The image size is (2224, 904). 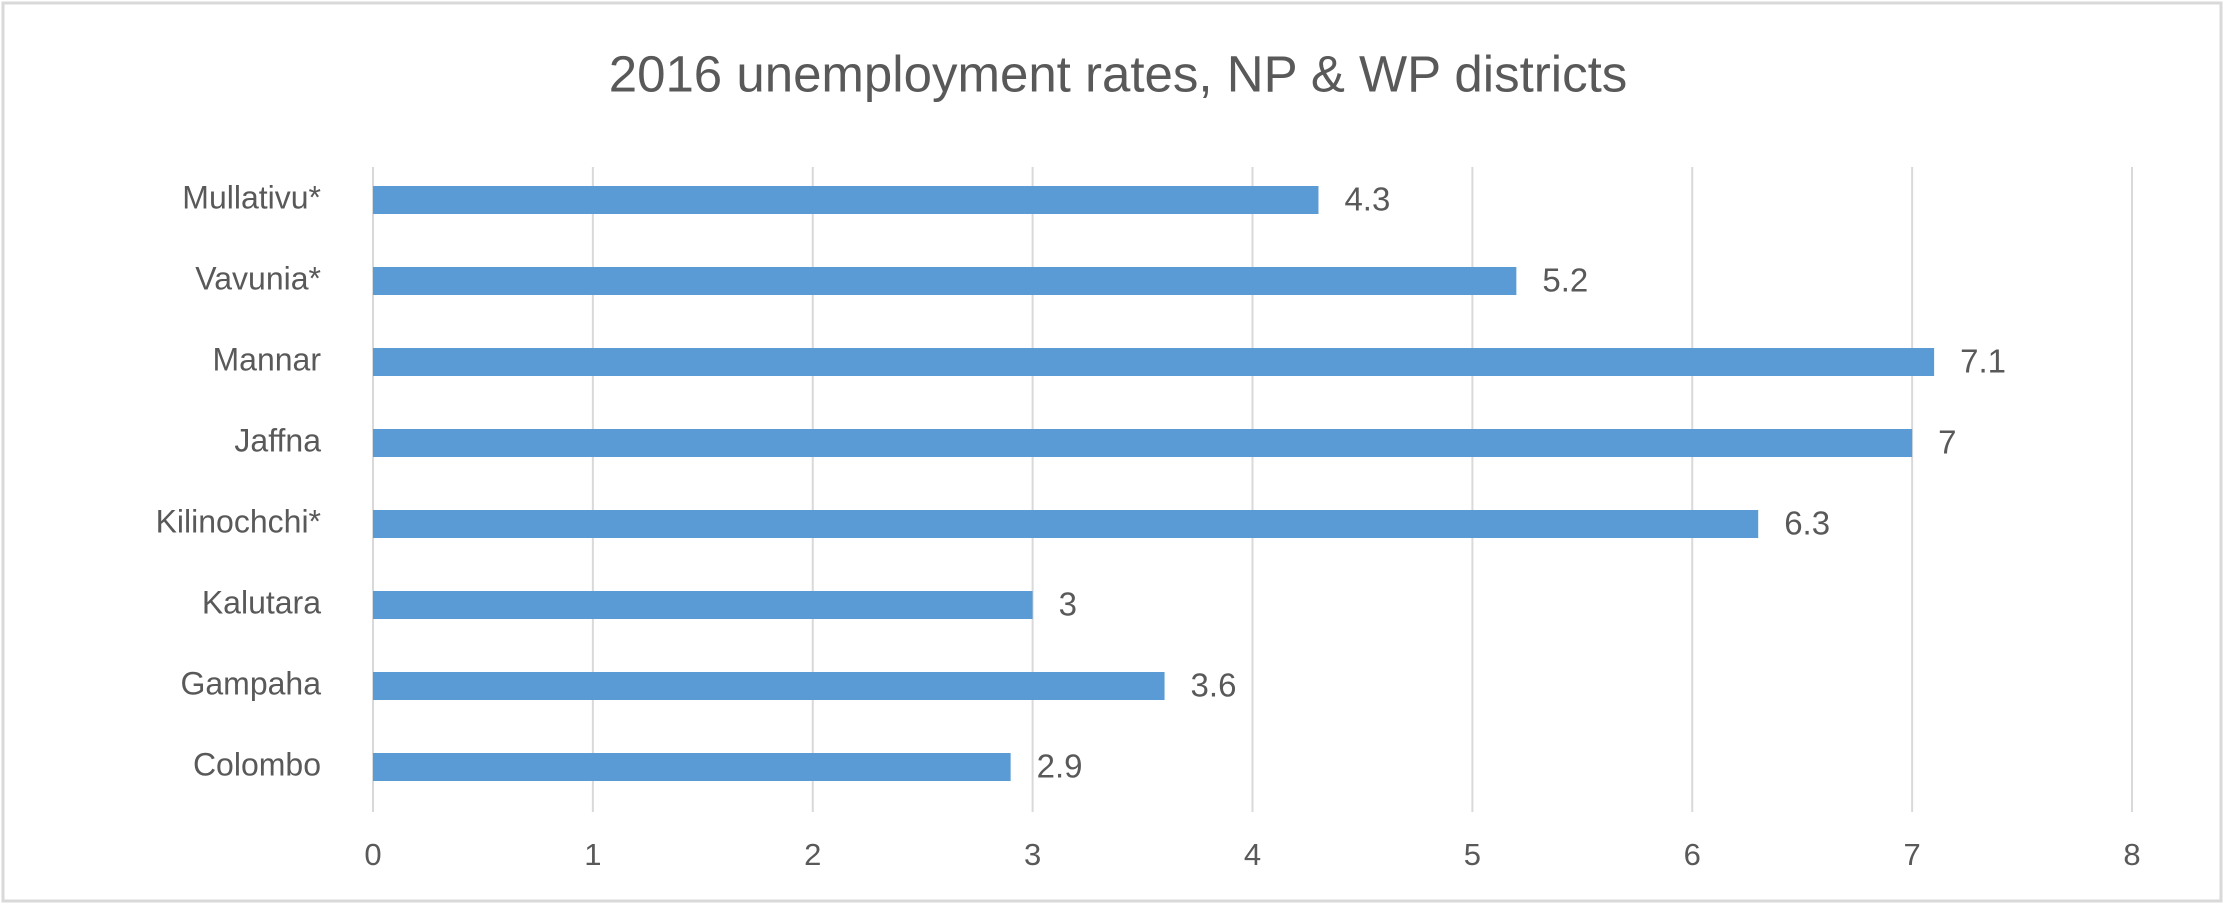 What do you see at coordinates (1565, 280) in the screenshot?
I see `value-label: 5.2` at bounding box center [1565, 280].